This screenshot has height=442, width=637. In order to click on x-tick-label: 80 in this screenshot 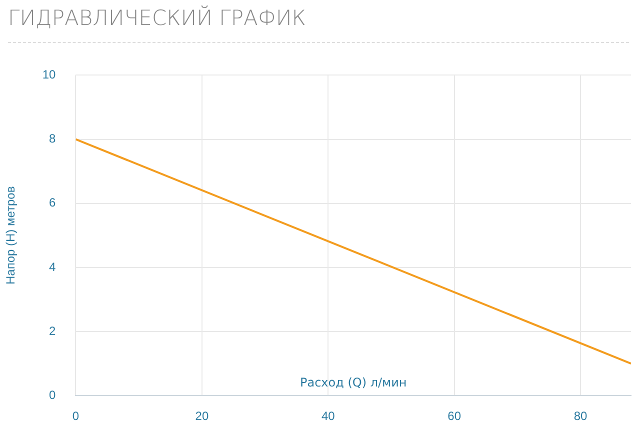, I will do `click(581, 416)`.